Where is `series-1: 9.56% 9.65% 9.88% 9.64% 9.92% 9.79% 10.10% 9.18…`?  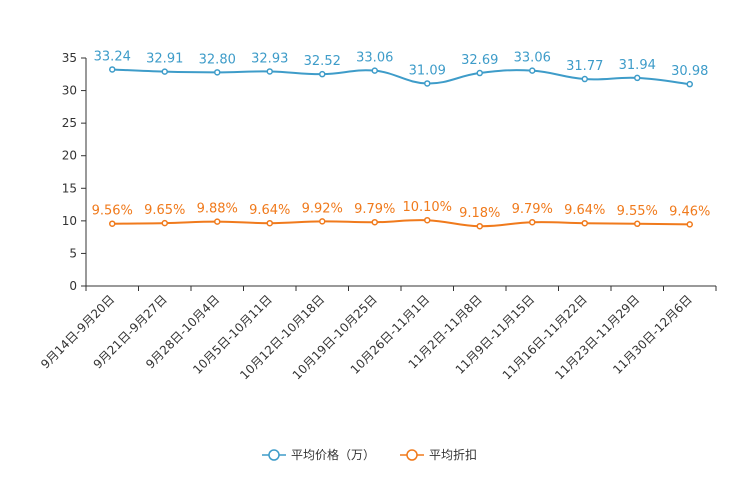 series-1: 9.56% 9.65% 9.88% 9.64% 9.92% 9.79% 10.10% 9.18… is located at coordinates (401, 215).